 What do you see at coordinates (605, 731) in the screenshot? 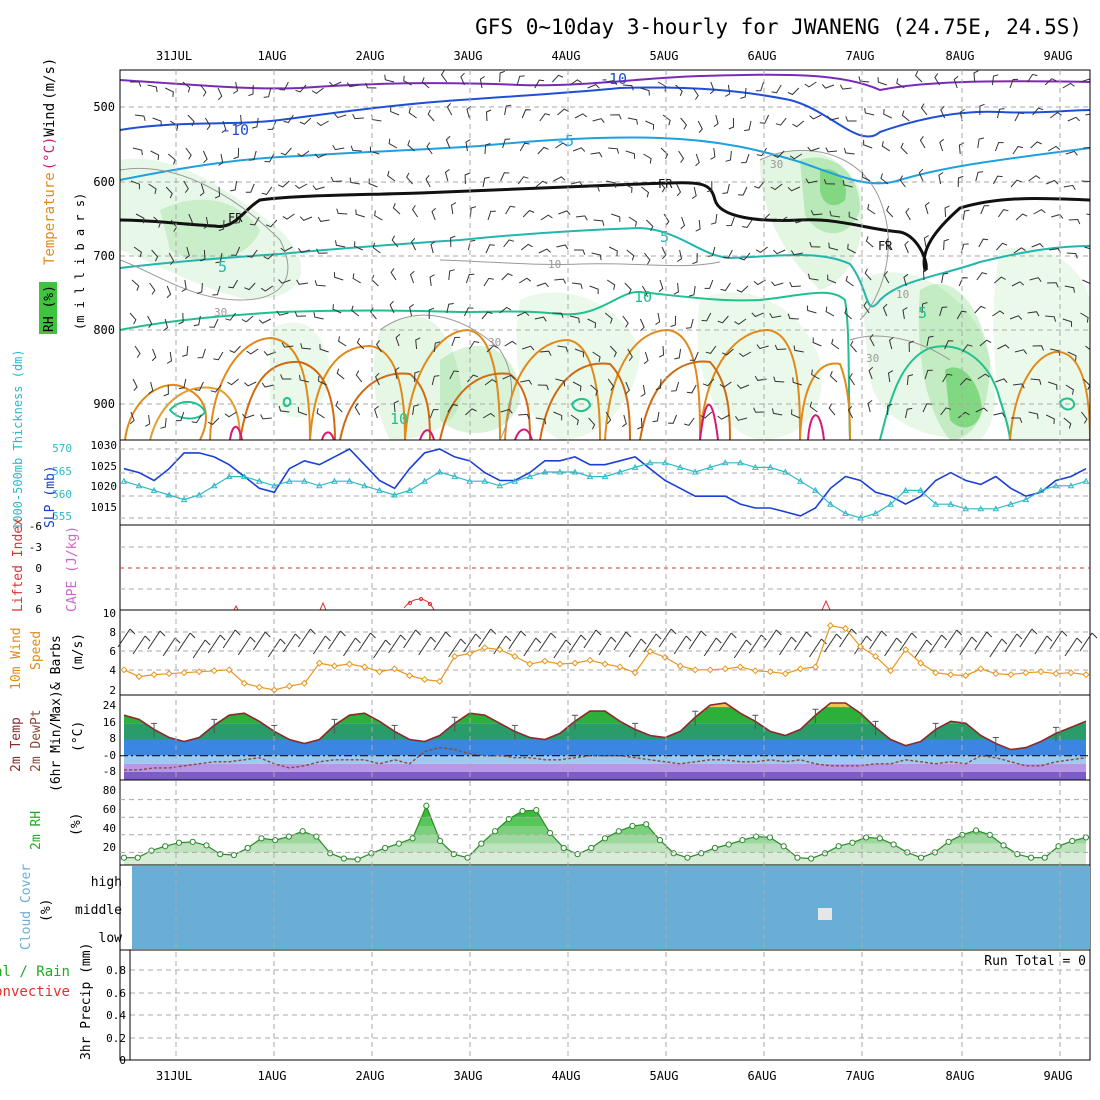
I see `temp-band` at bounding box center [605, 731].